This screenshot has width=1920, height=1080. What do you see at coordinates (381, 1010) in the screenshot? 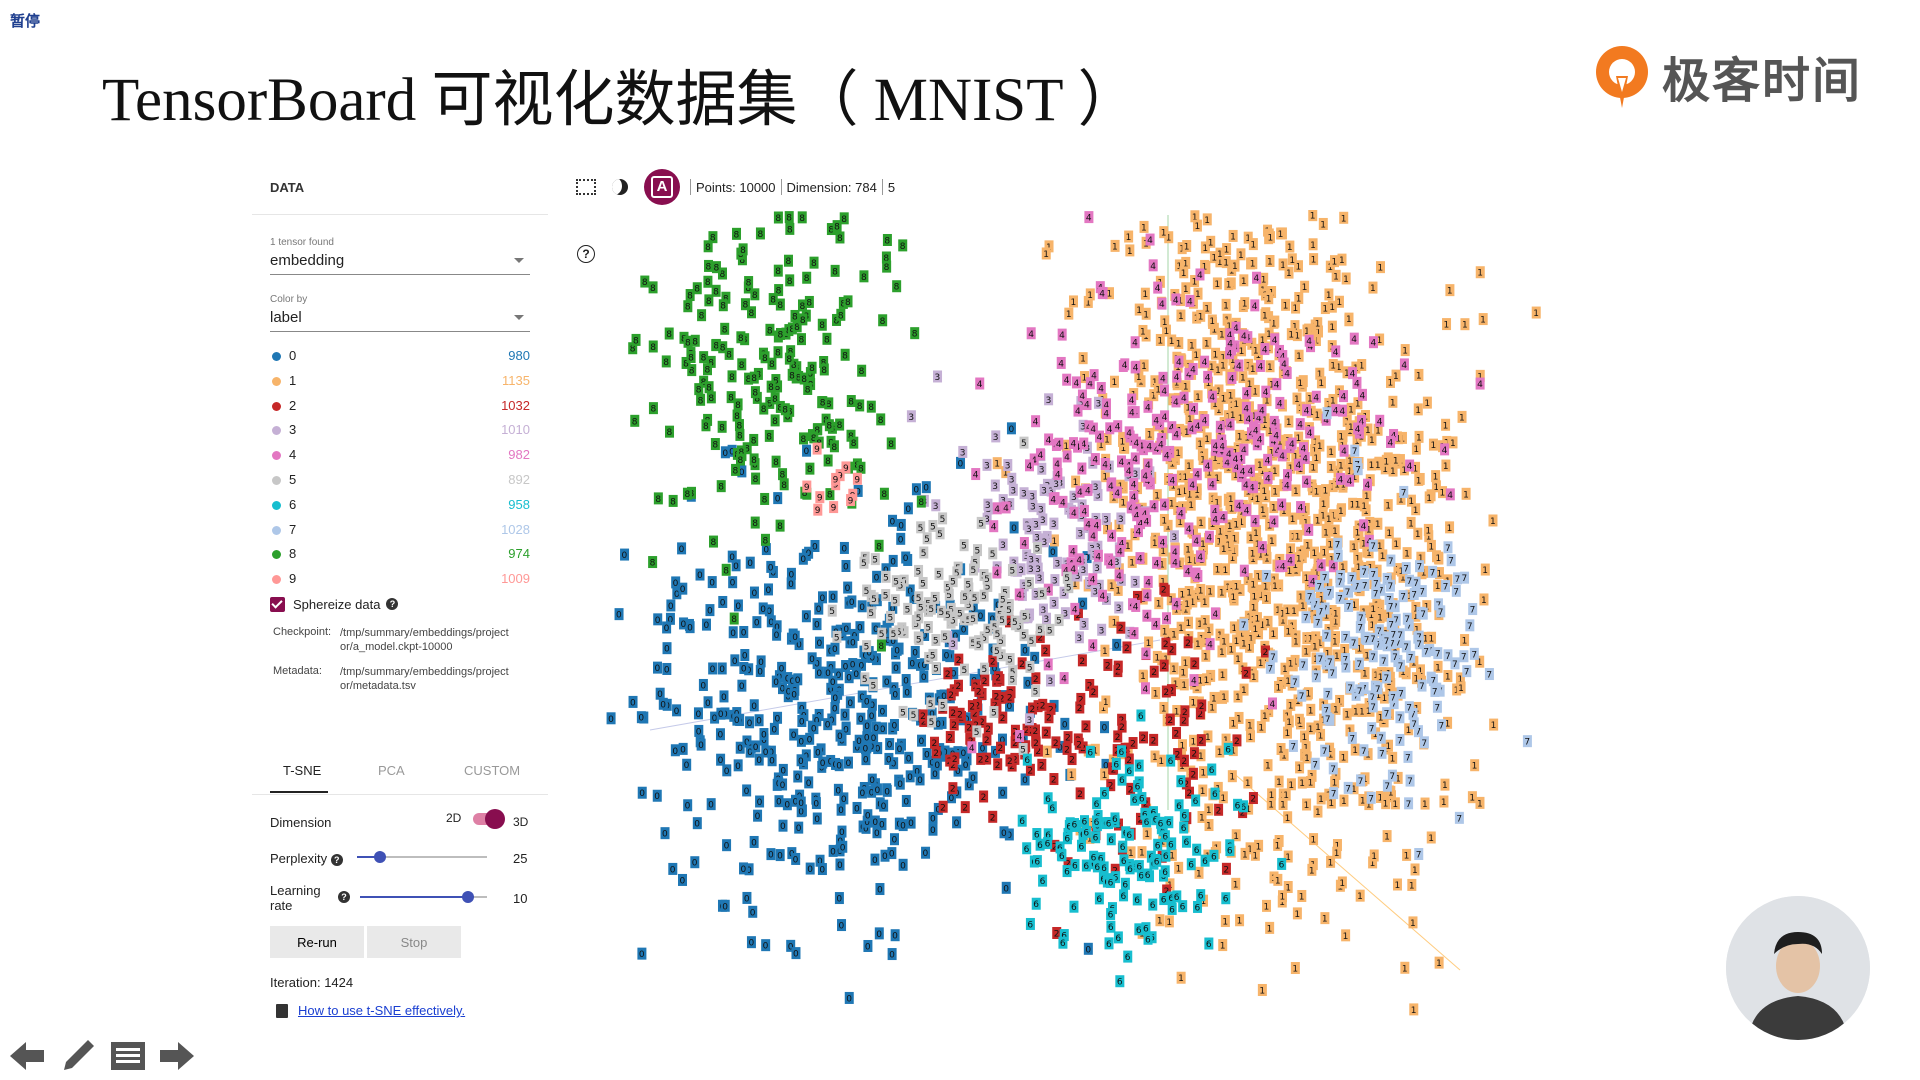
I see `tsne-help-link: How to use t-SNE effectively.` at bounding box center [381, 1010].